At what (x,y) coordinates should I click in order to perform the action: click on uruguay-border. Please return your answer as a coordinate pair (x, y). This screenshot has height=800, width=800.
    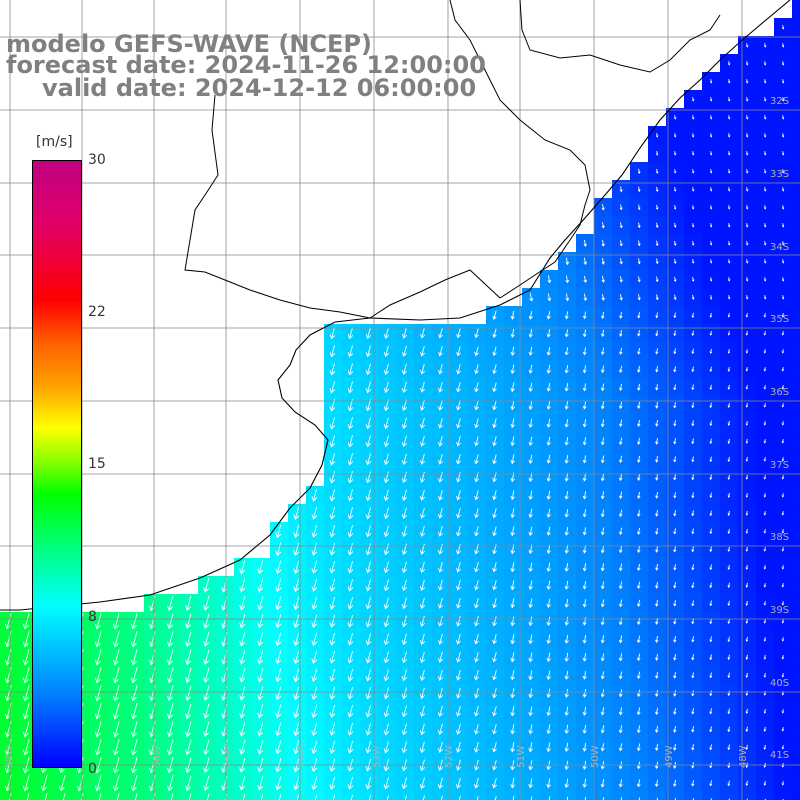
    Looking at the image, I should click on (277, 206).